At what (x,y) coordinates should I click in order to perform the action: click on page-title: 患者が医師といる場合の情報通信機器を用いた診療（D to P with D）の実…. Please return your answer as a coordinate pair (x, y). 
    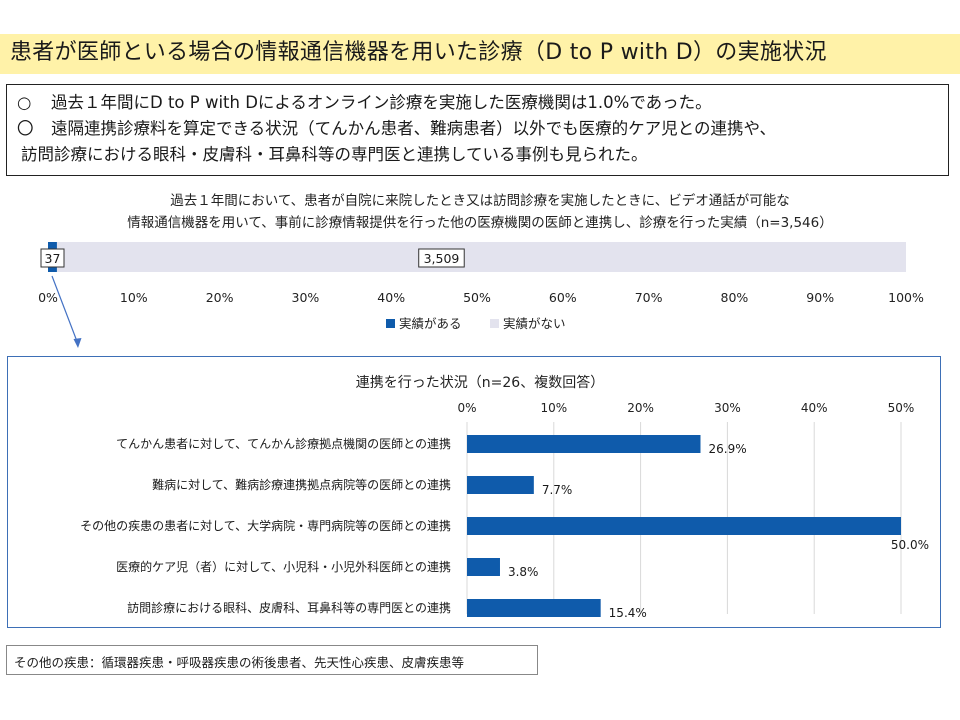
    Looking at the image, I should click on (418, 52).